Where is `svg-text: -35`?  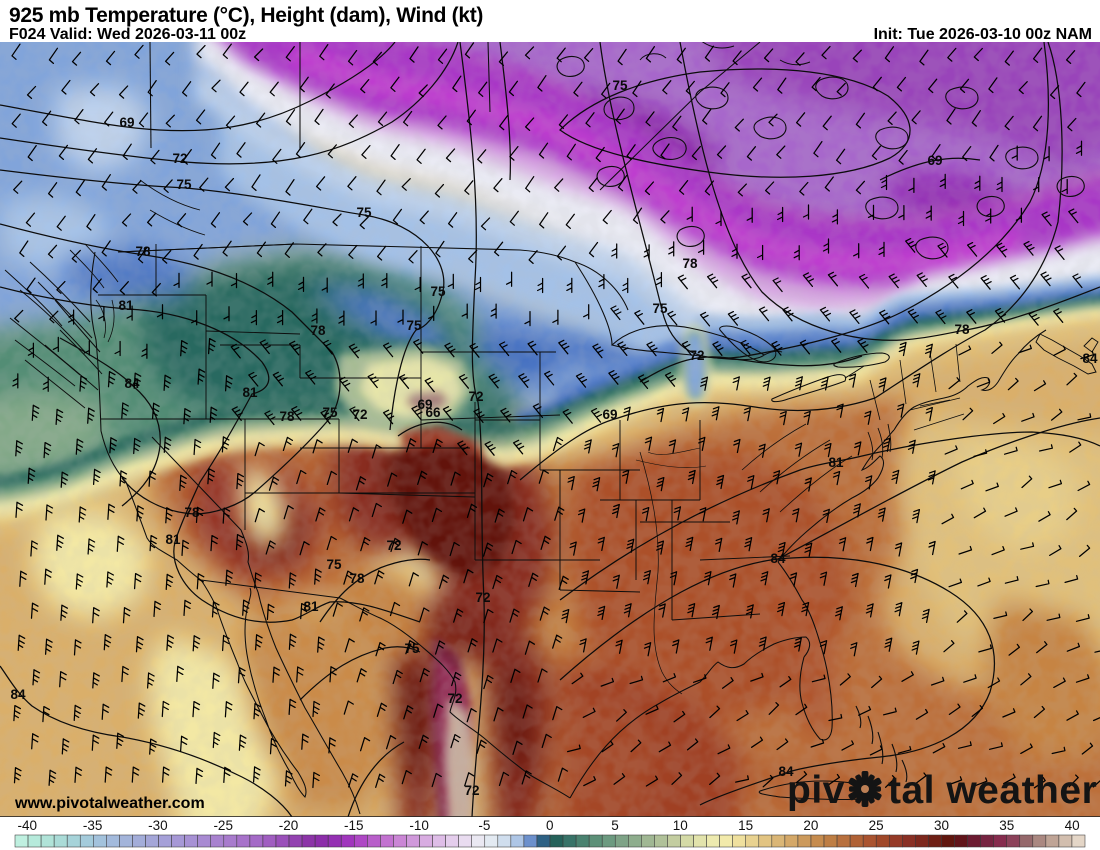
svg-text: -35 is located at coordinates (93, 825).